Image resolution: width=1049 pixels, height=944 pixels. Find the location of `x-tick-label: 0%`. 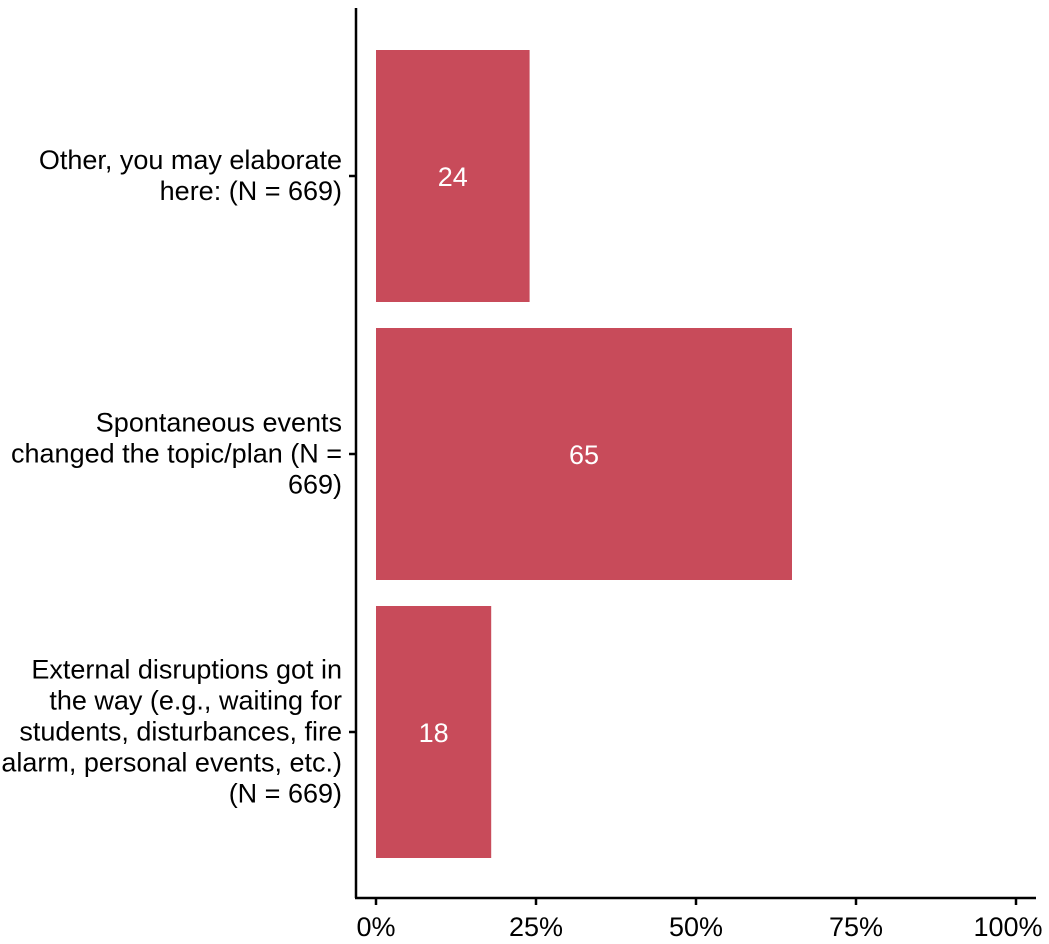

x-tick-label: 0% is located at coordinates (375, 927).